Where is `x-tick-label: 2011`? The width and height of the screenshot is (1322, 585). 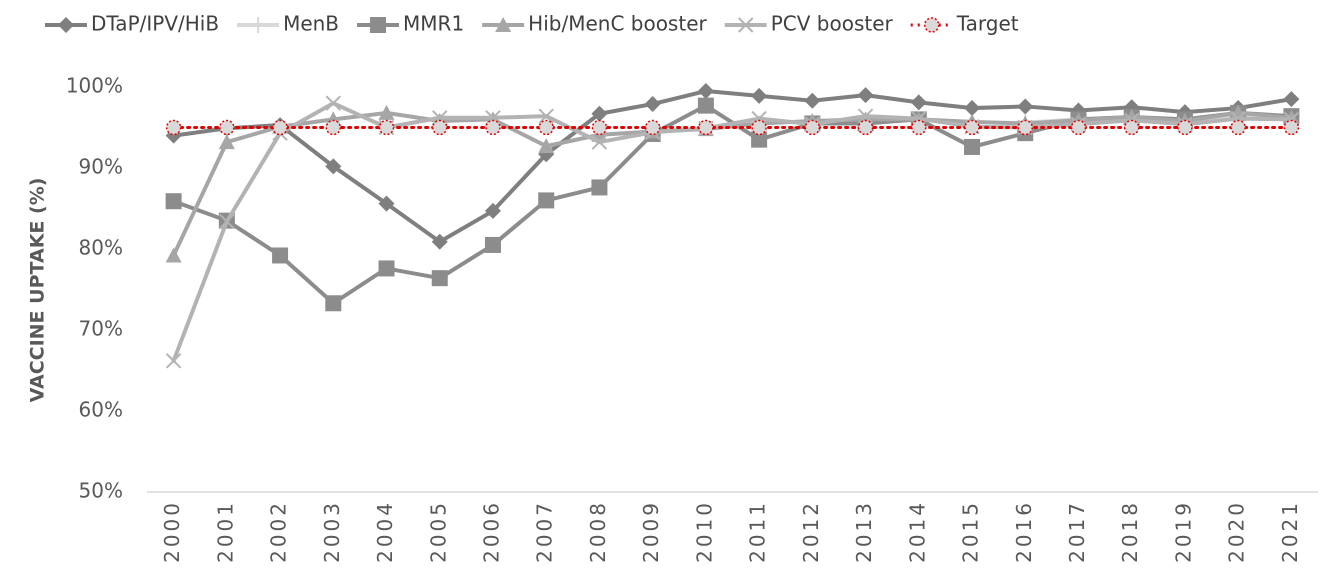 x-tick-label: 2011 is located at coordinates (758, 531).